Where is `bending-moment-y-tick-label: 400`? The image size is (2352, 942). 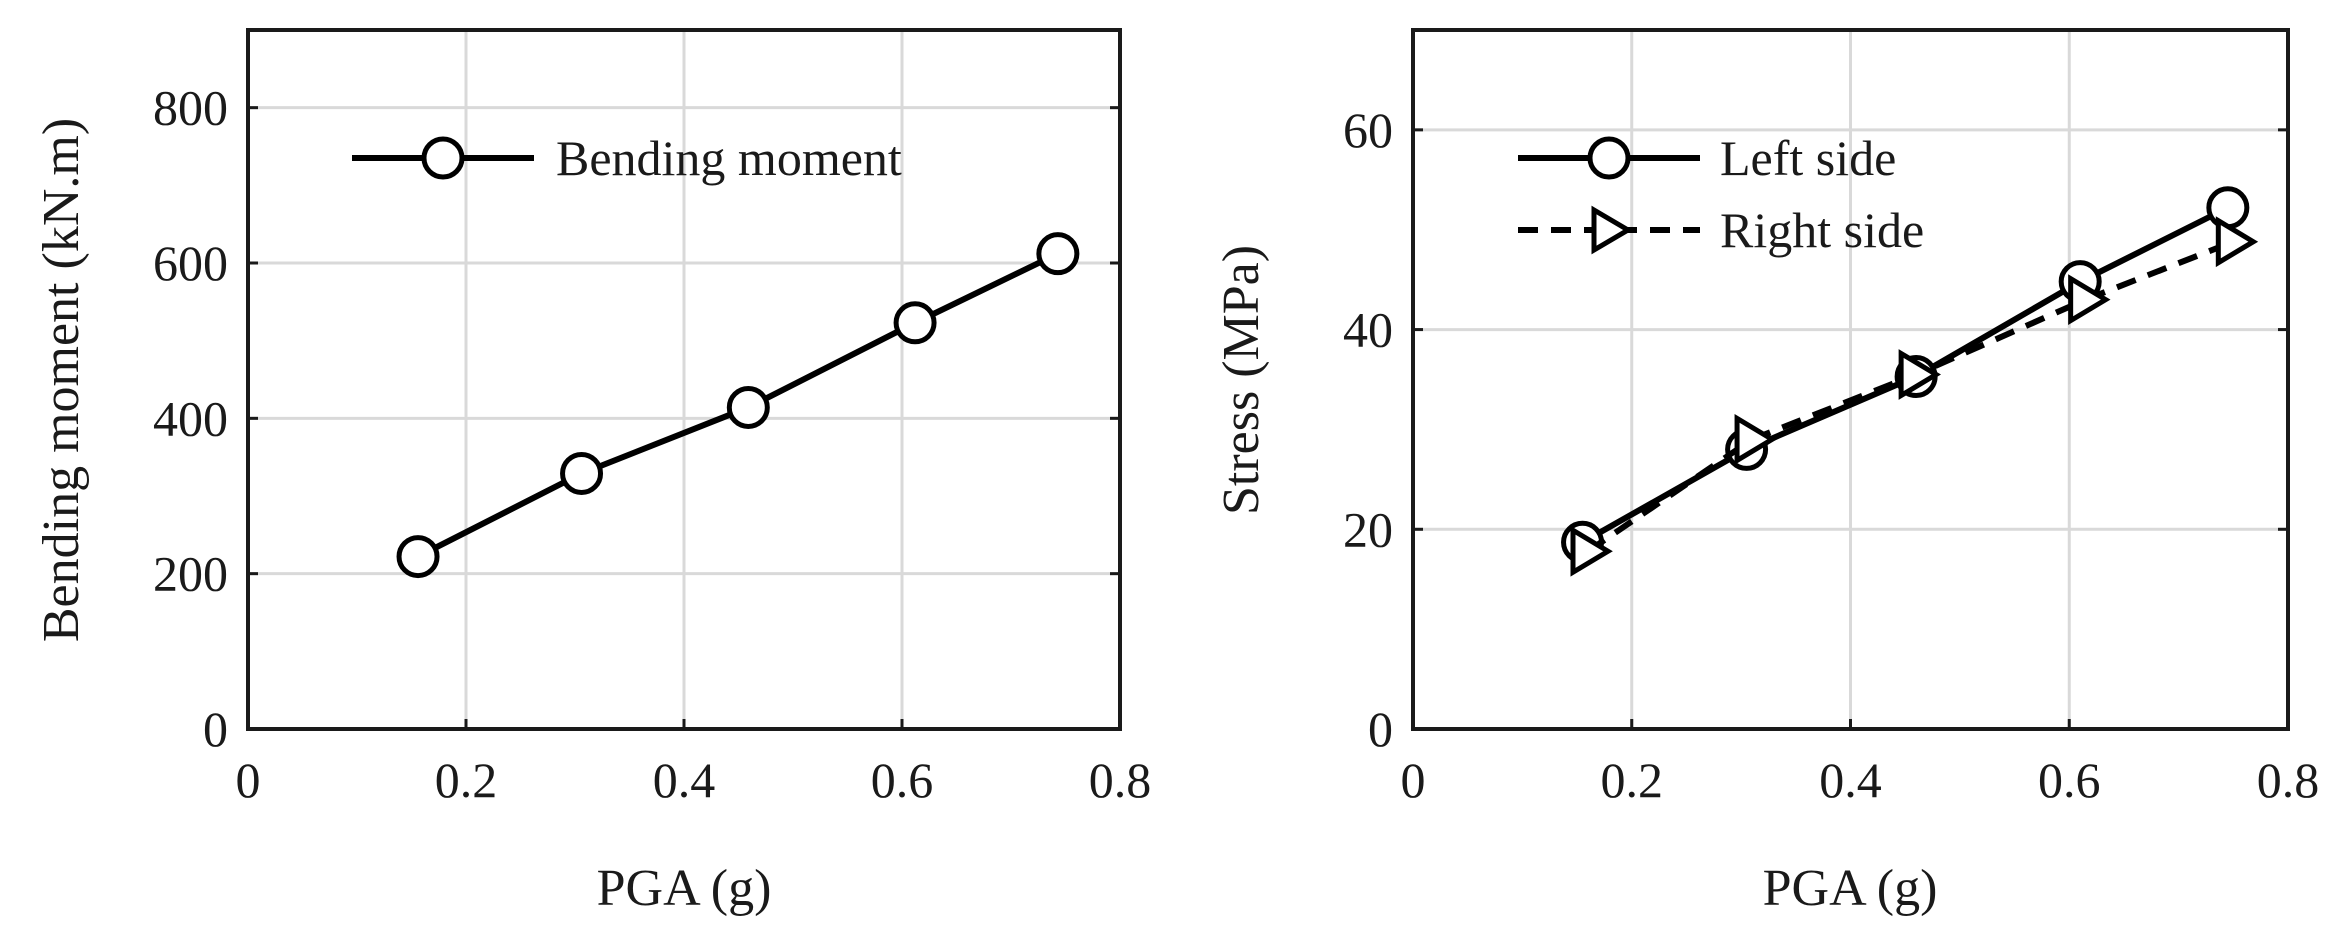 bending-moment-y-tick-label: 400 is located at coordinates (190, 418).